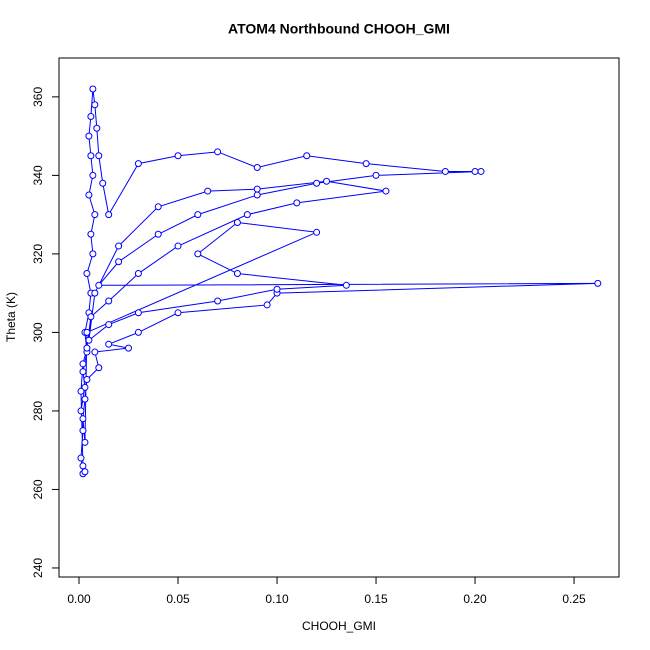  Describe the element at coordinates (38, 175) in the screenshot. I see `y-tick-label: 340` at that location.